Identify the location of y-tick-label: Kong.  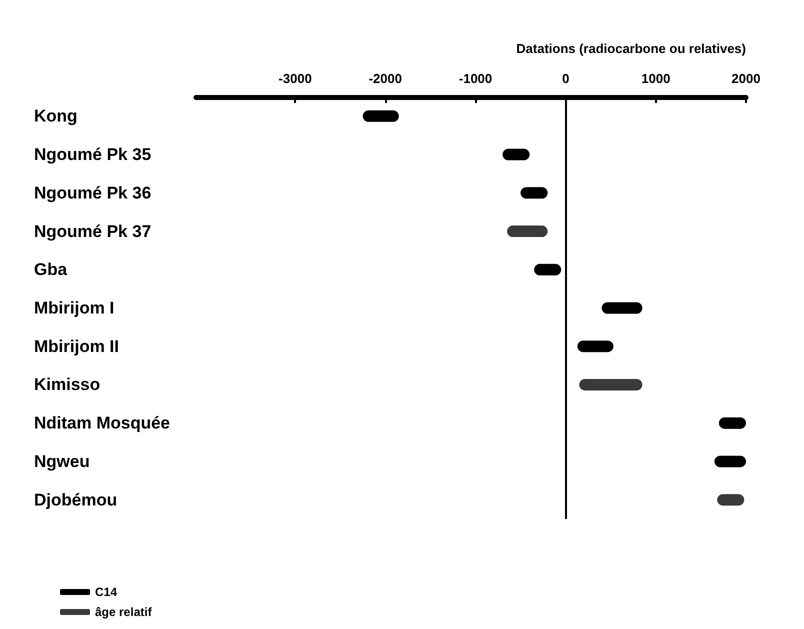
(56, 116).